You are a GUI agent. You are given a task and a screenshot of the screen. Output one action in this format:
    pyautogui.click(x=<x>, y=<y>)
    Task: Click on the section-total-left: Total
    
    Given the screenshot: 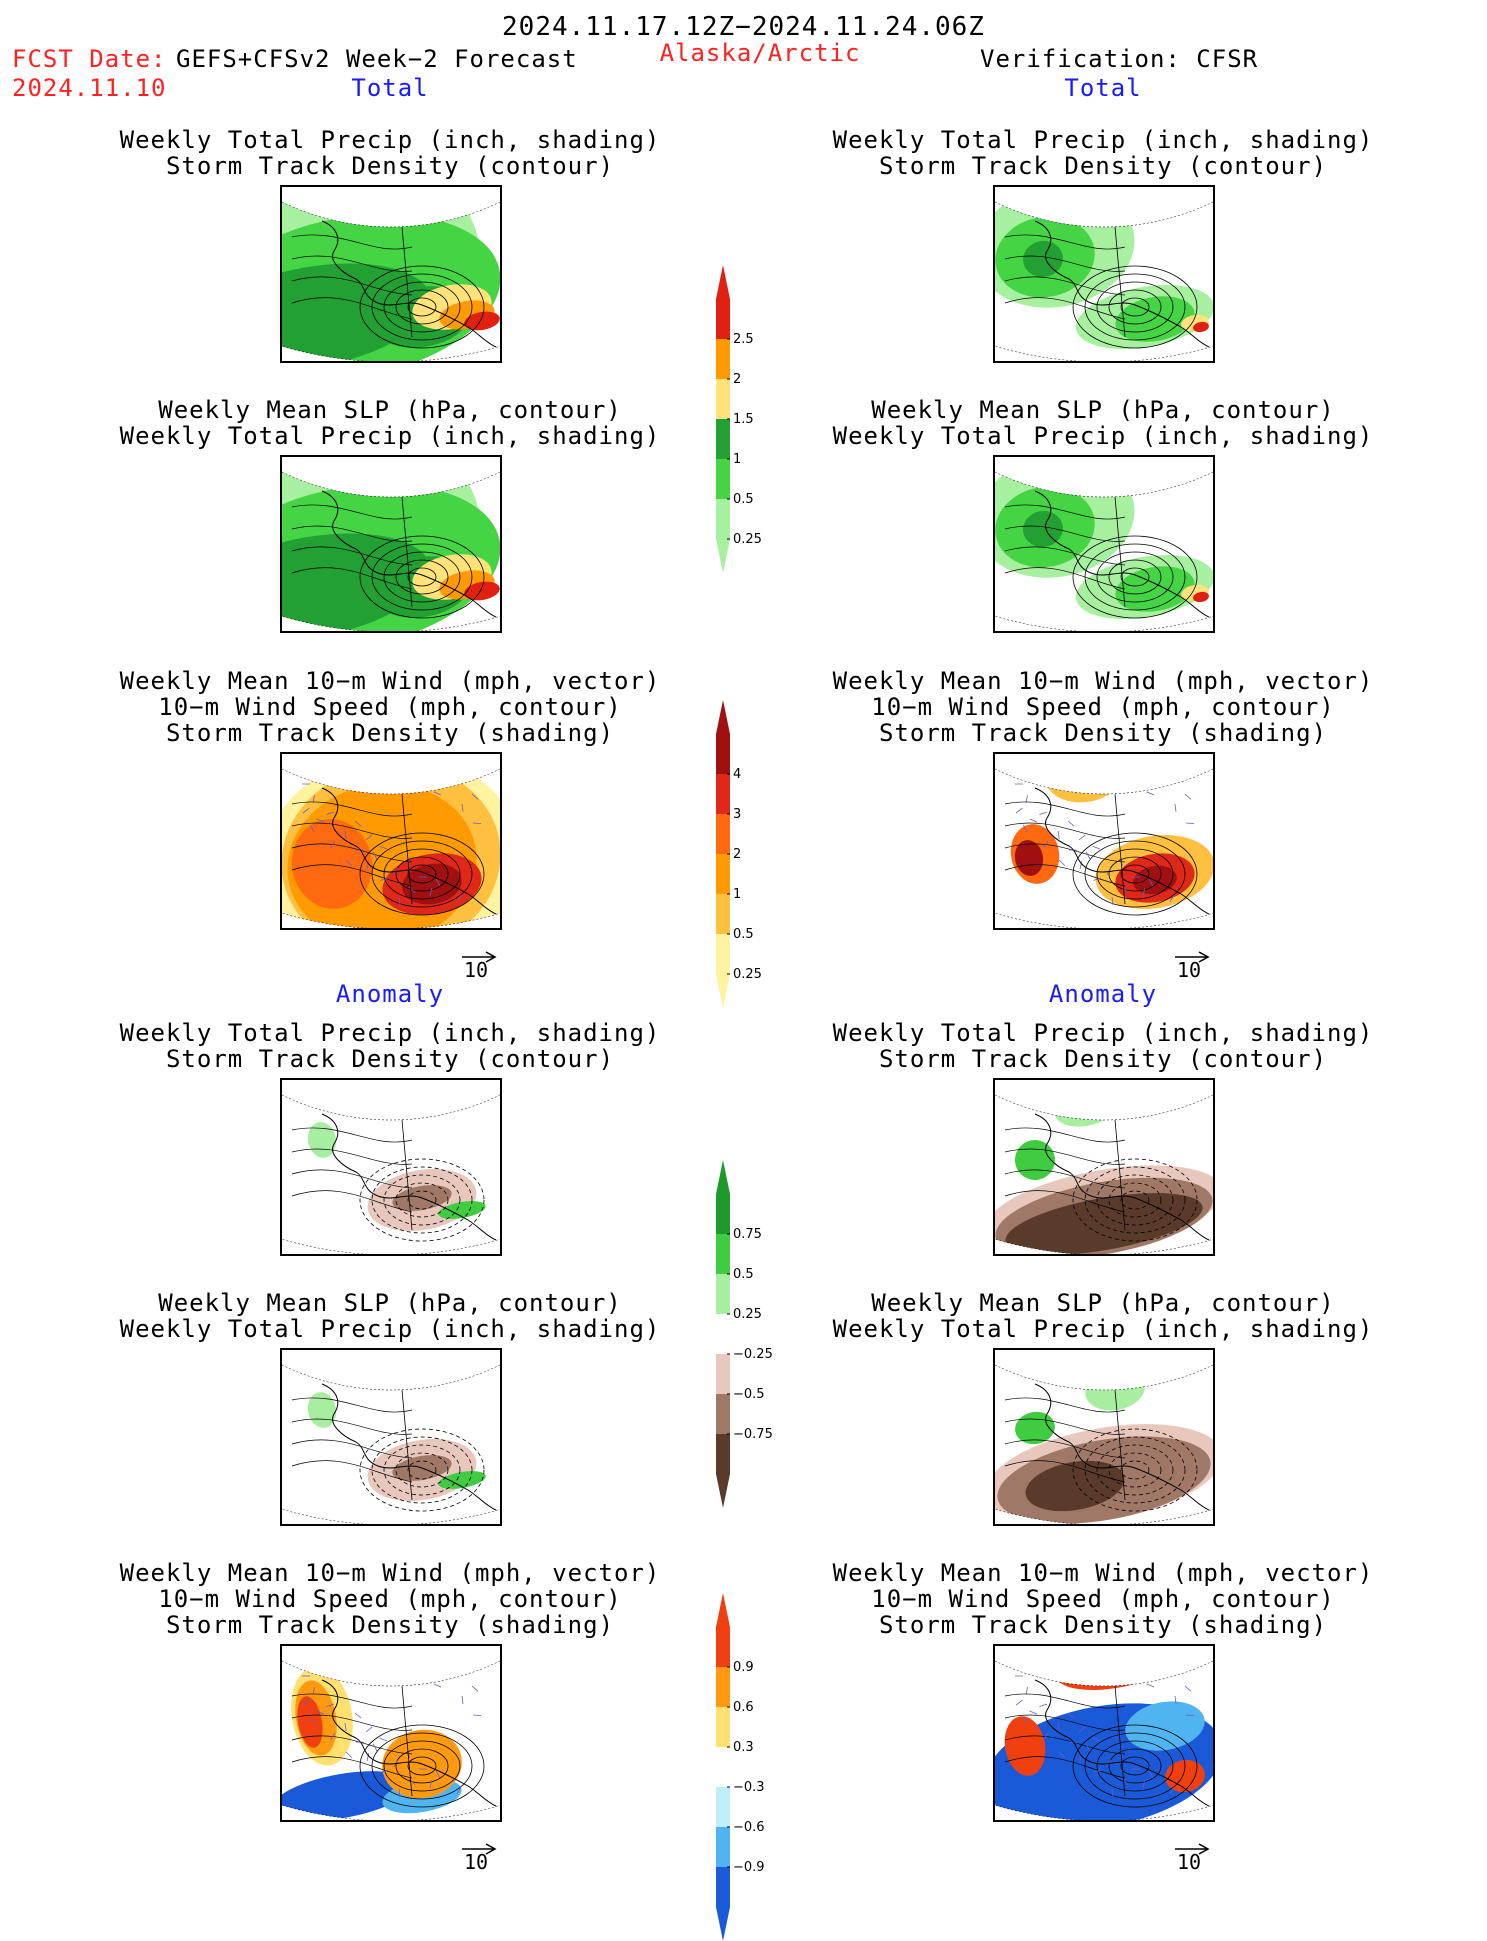 What is the action you would take?
    pyautogui.click(x=390, y=88)
    